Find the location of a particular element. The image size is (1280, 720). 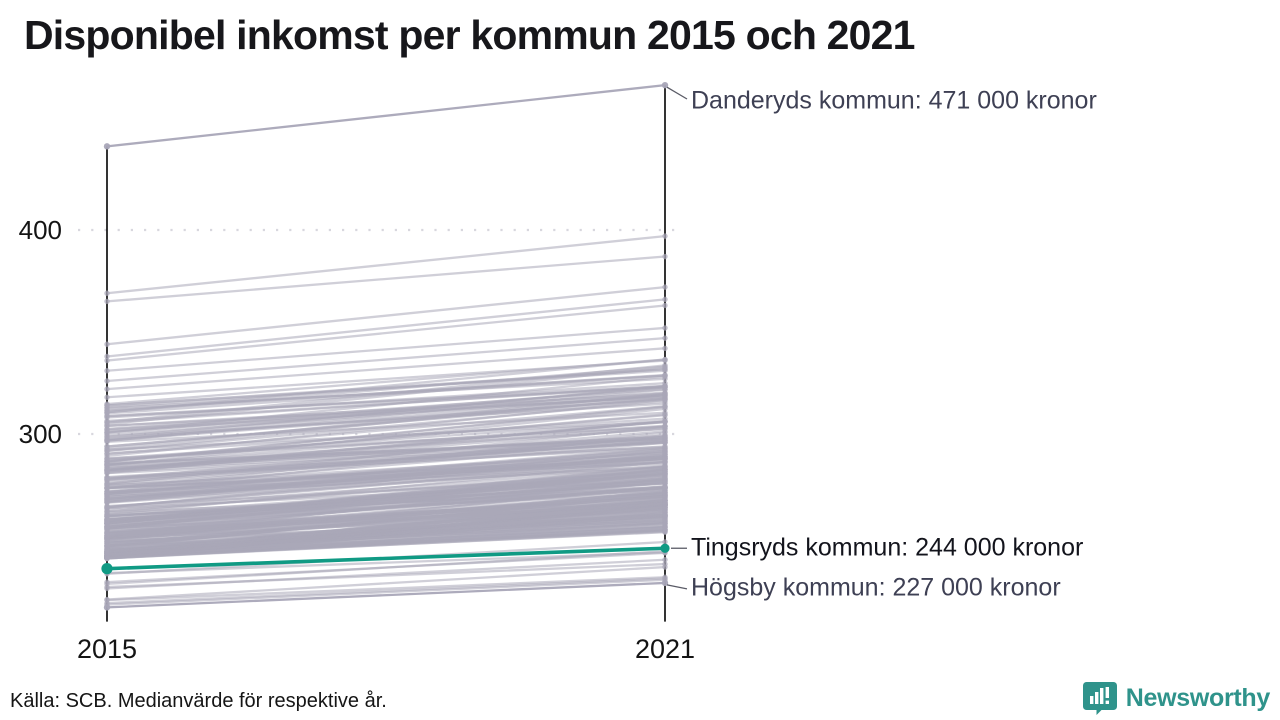

highlight-dot-2021 is located at coordinates (665, 548).